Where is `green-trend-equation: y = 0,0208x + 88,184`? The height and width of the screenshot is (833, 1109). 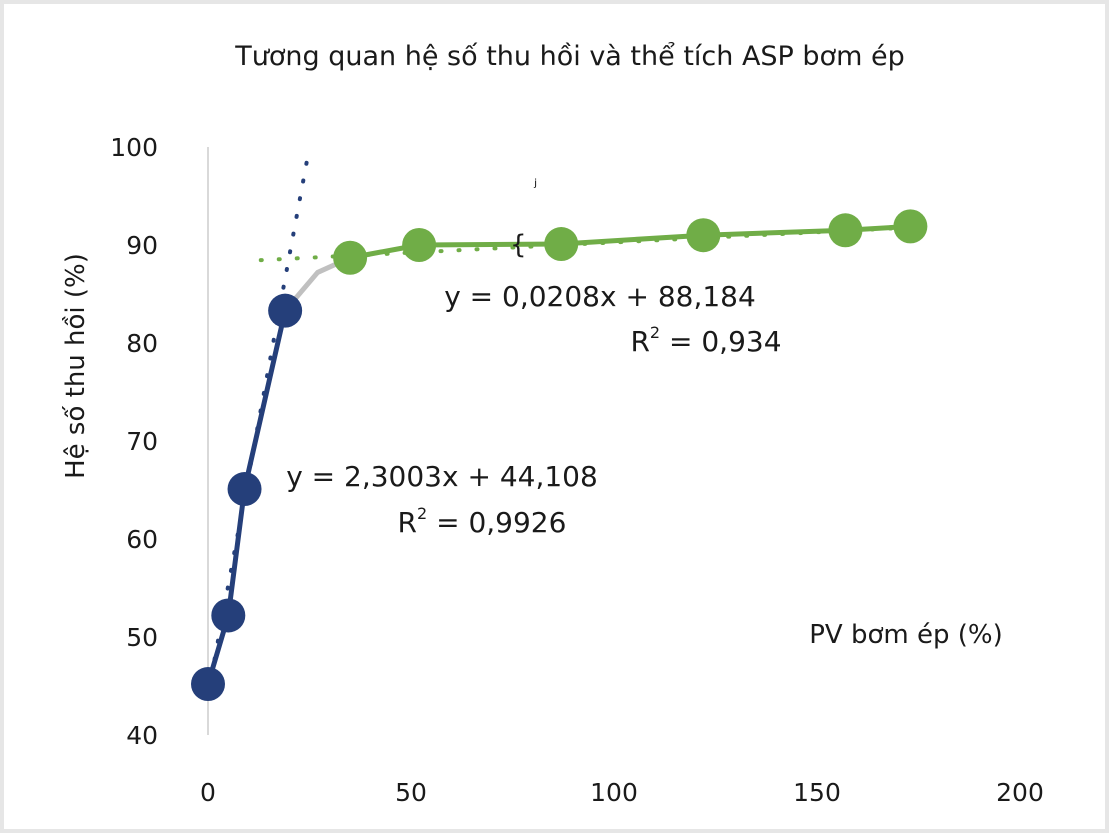 green-trend-equation: y = 0,0208x + 88,184 is located at coordinates (600, 296).